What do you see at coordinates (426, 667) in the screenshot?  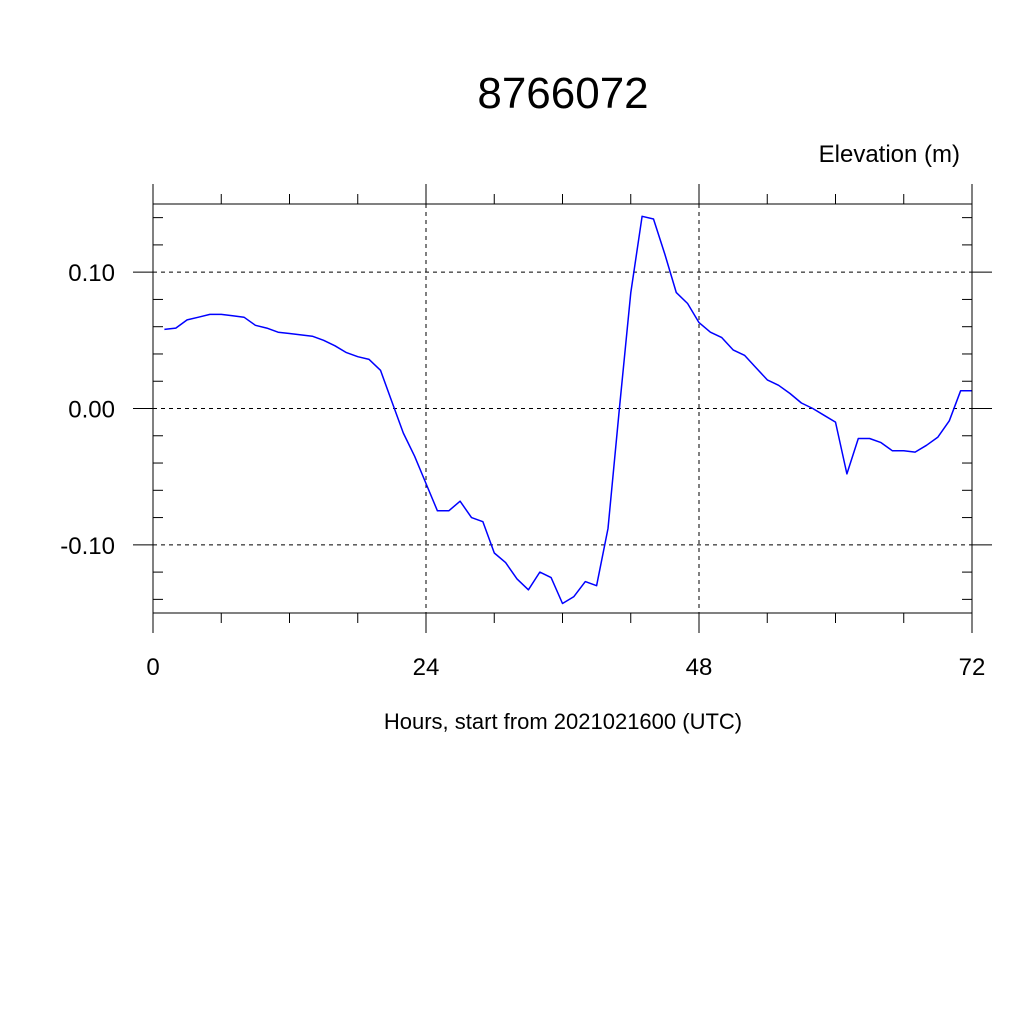 I see `x-tick-label: 24` at bounding box center [426, 667].